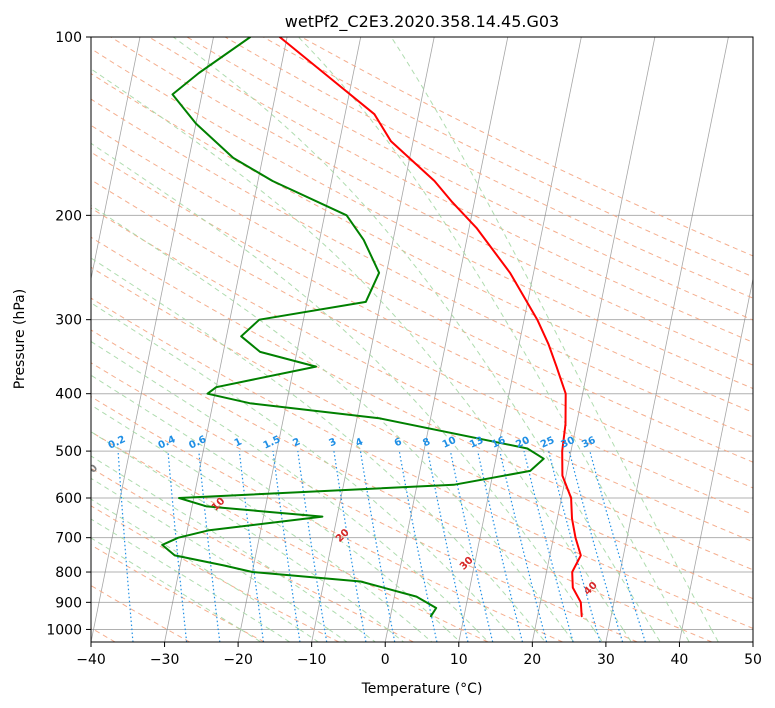  Describe the element at coordinates (68, 603) in the screenshot. I see `y-tick-label: 900` at that location.